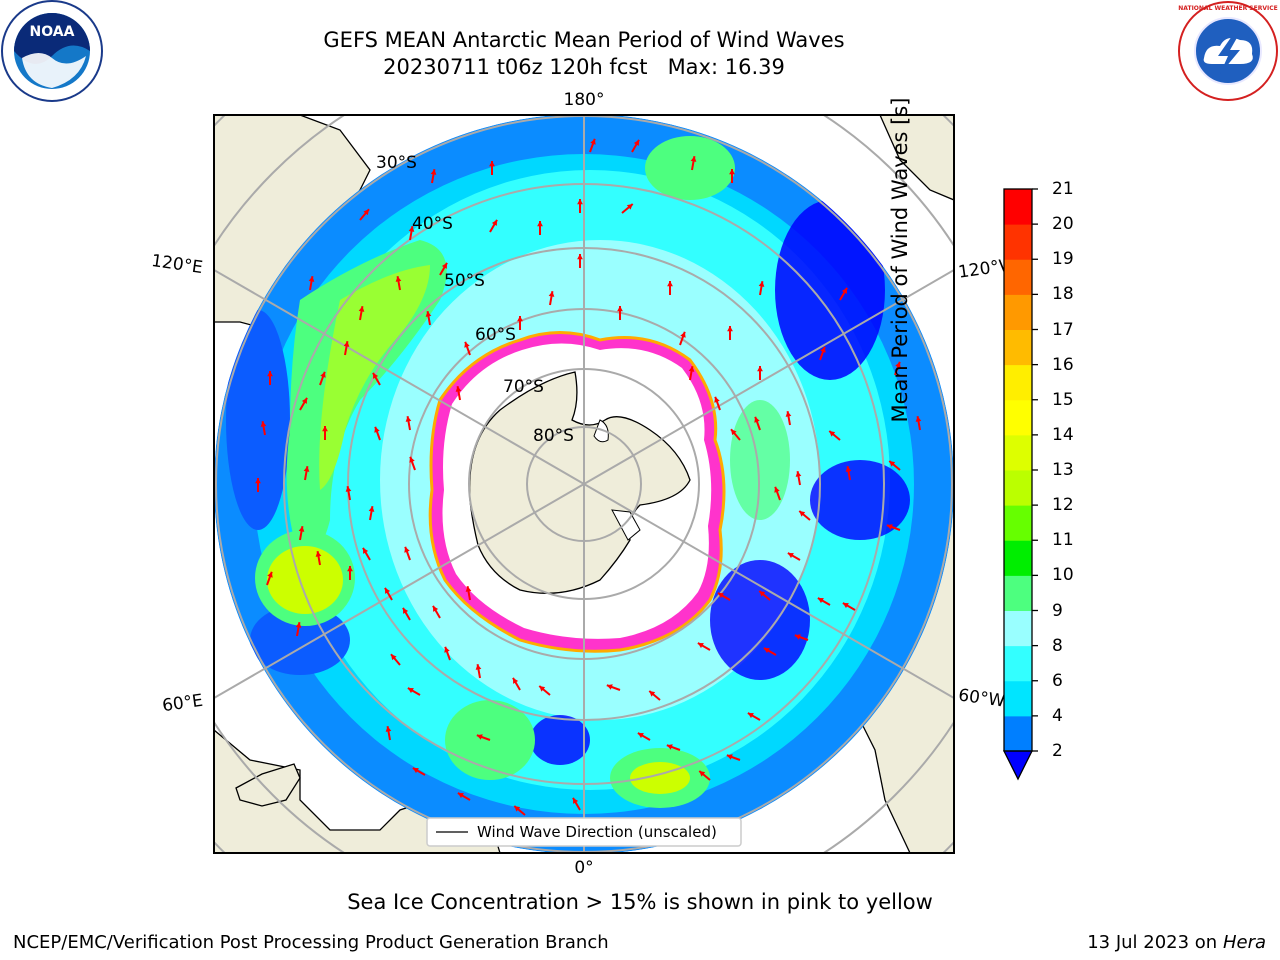 This screenshot has height=960, width=1280. What do you see at coordinates (268, 785) in the screenshot?
I see `land-madagascar` at bounding box center [268, 785].